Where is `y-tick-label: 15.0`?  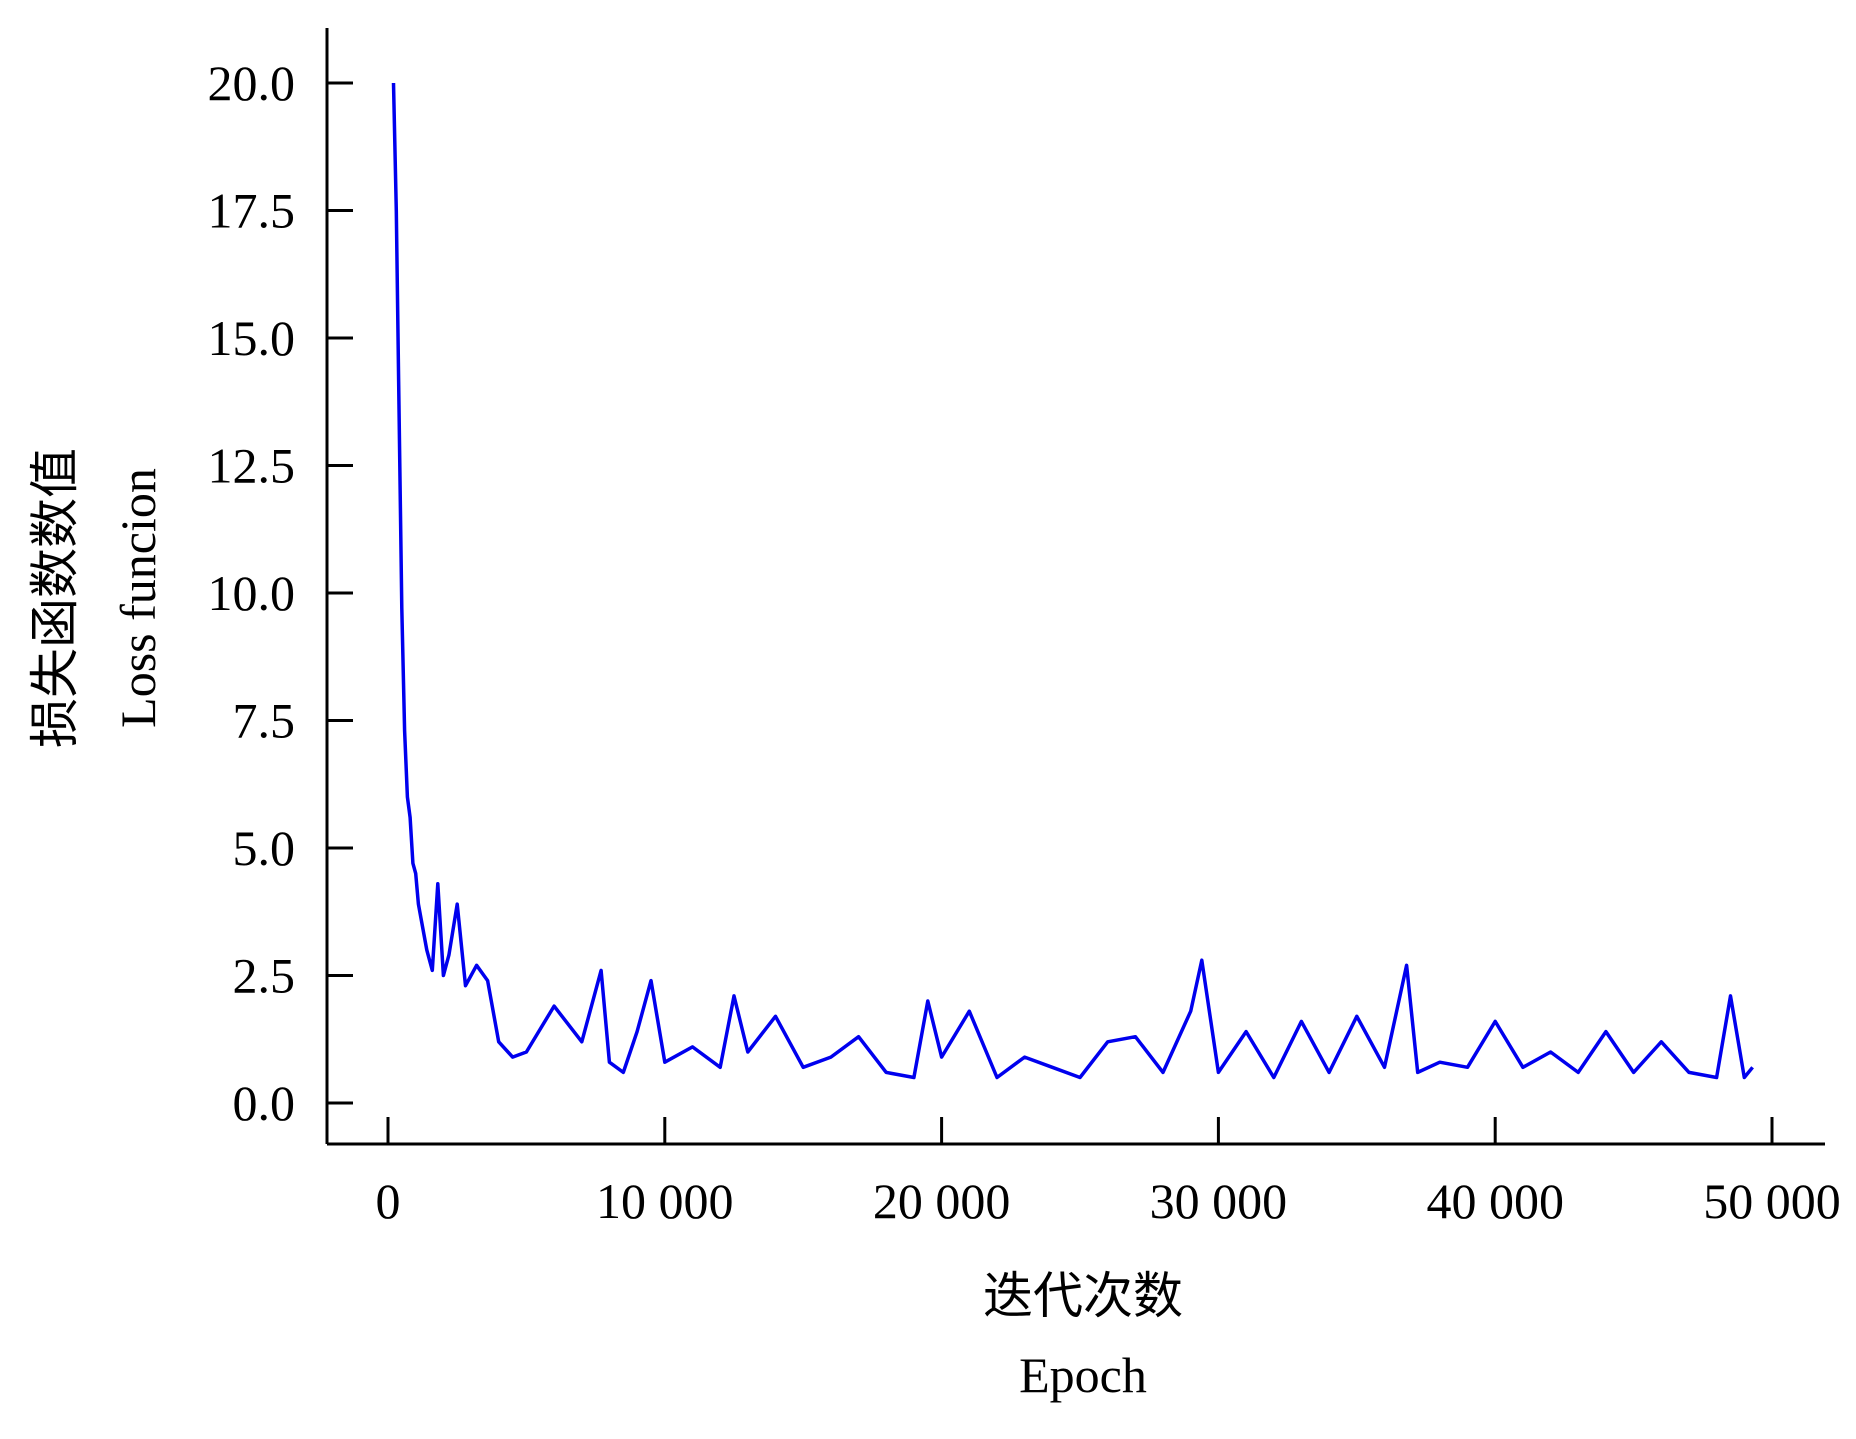
y-tick-label: 15.0 is located at coordinates (252, 338).